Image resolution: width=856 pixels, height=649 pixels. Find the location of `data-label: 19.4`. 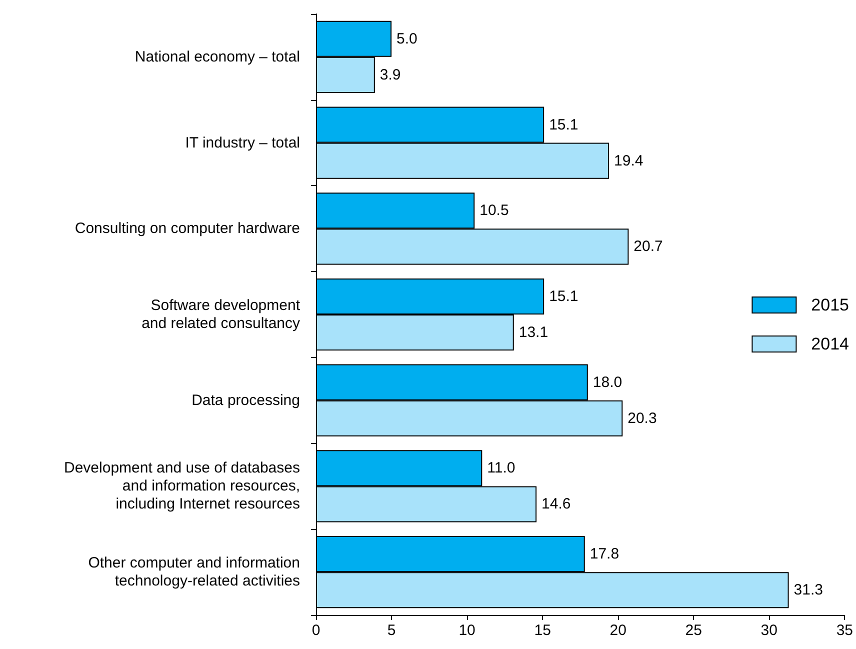

data-label: 19.4 is located at coordinates (629, 161).